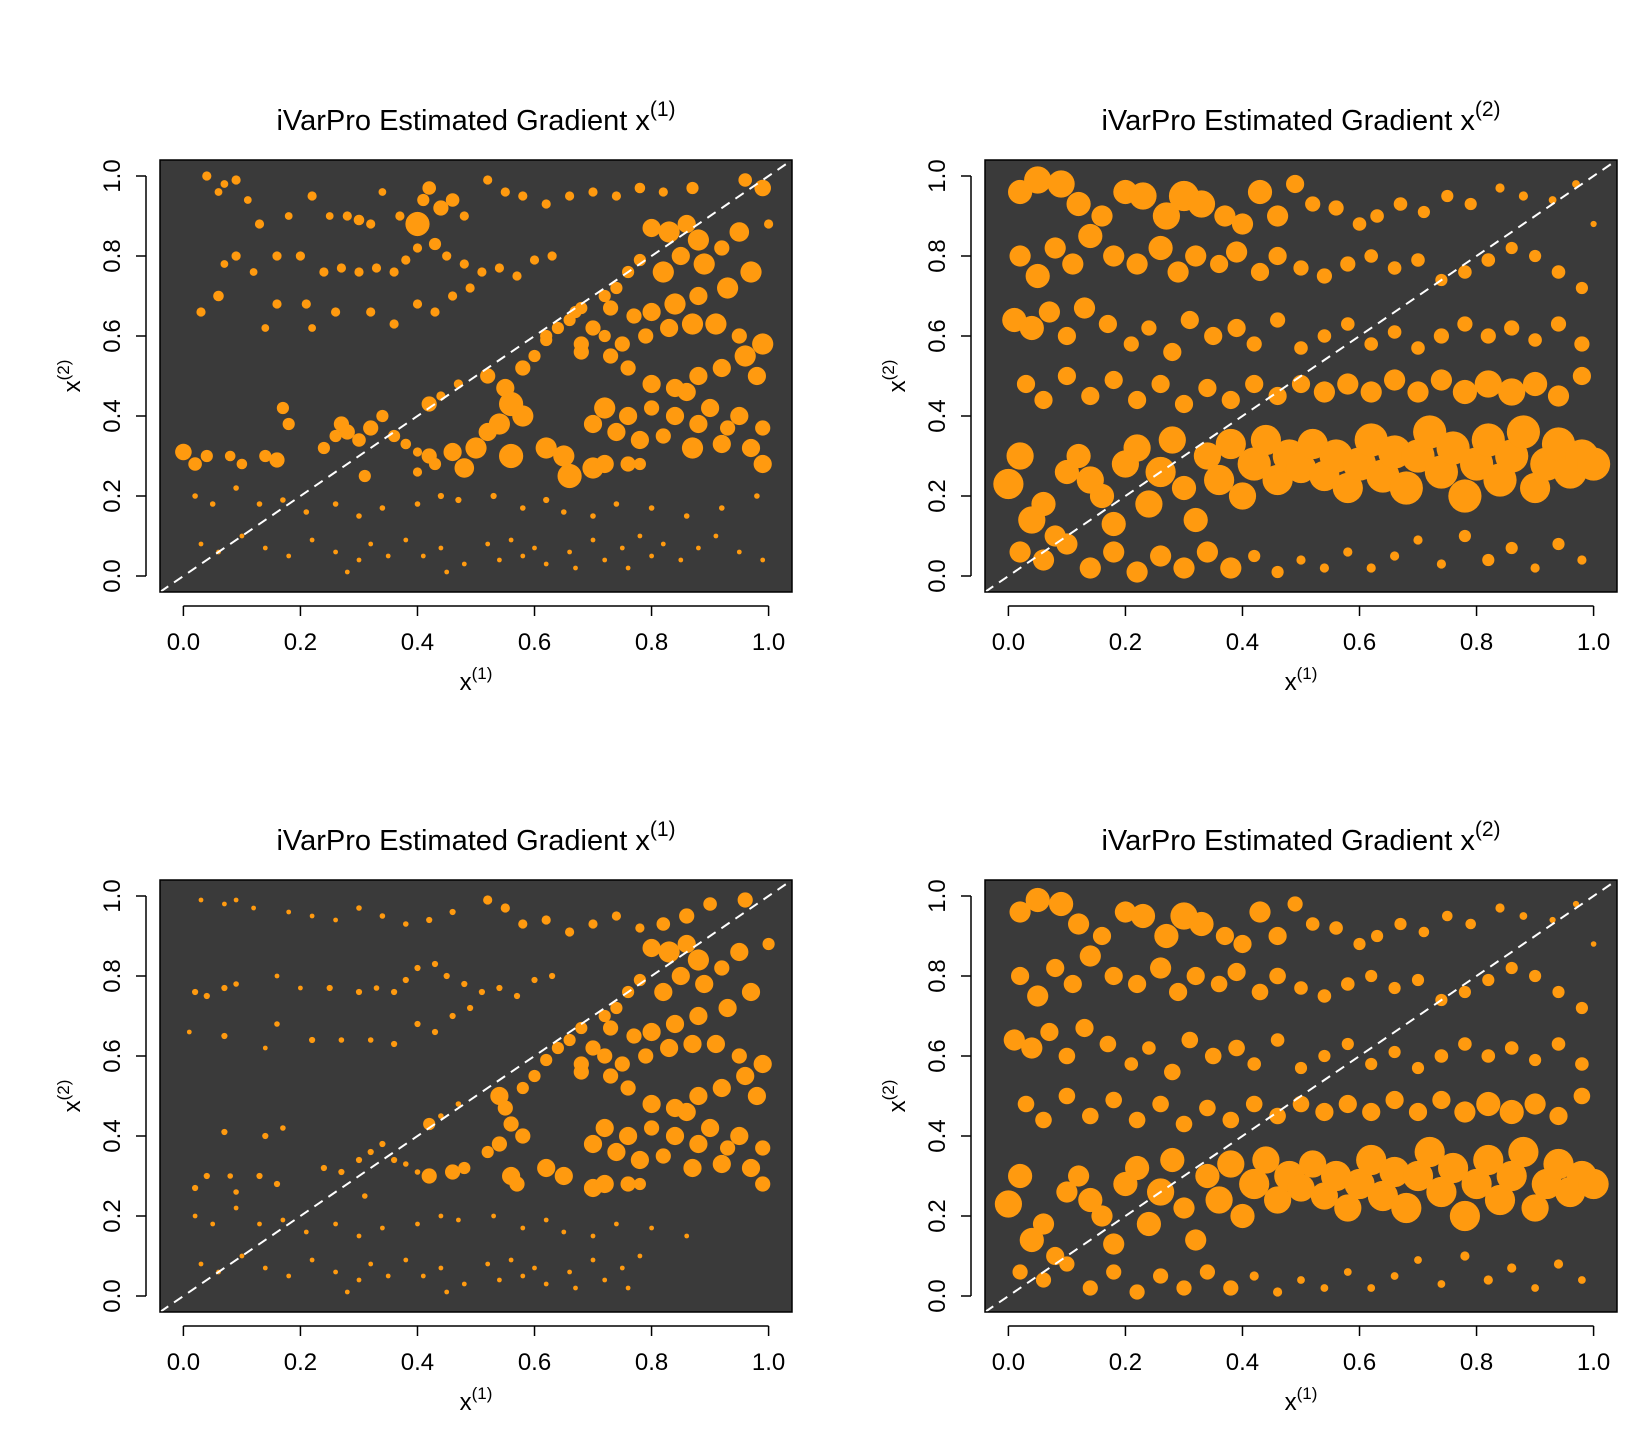 This screenshot has width=1640, height=1432. What do you see at coordinates (112, 255) in the screenshot?
I see `y-tick-label: 0.8` at bounding box center [112, 255].